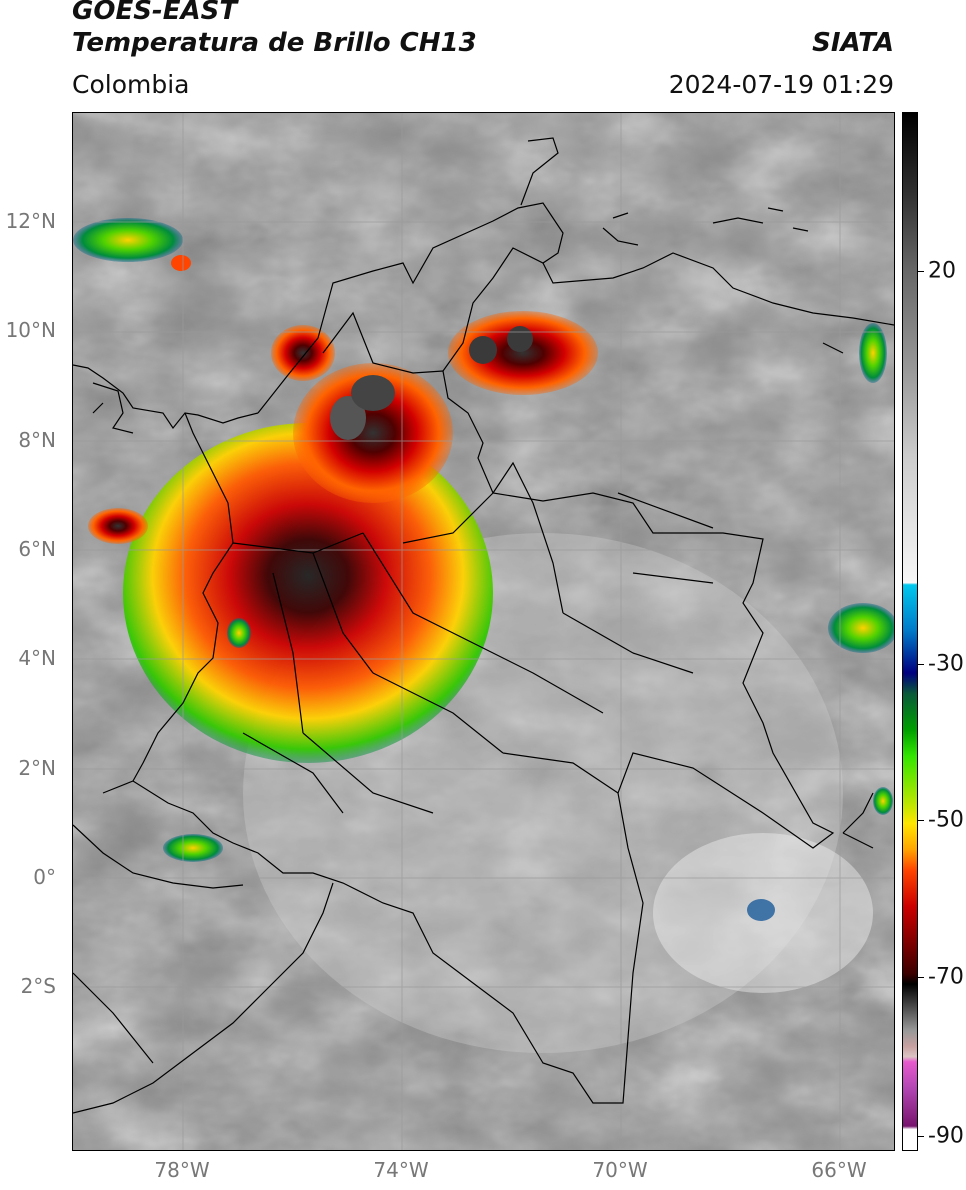 The image size is (966, 1190). What do you see at coordinates (37, 439) in the screenshot?
I see `lat-tick-label: 8°N` at bounding box center [37, 439].